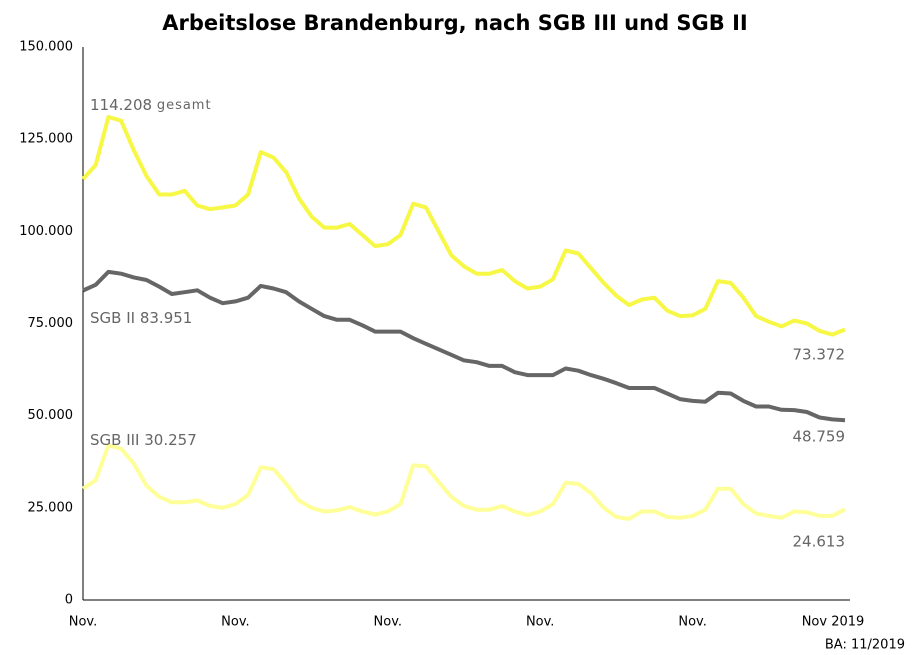 The height and width of the screenshot is (655, 916). I want to click on value-label: 24.613, so click(819, 542).